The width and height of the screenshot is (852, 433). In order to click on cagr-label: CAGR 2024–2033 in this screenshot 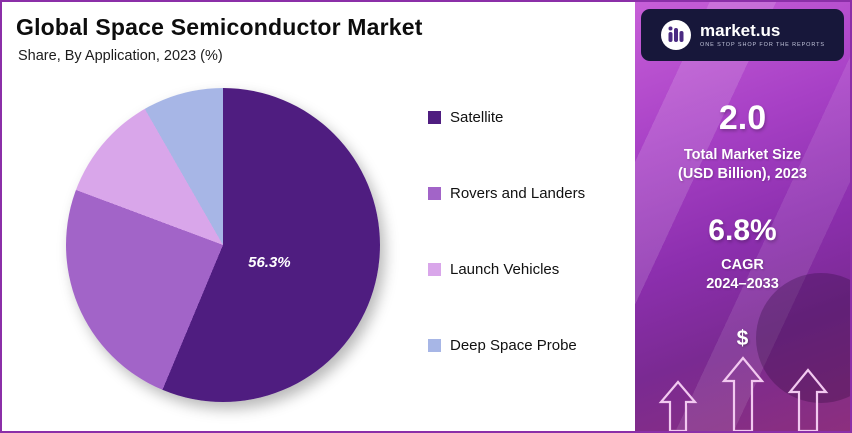, I will do `click(742, 275)`.